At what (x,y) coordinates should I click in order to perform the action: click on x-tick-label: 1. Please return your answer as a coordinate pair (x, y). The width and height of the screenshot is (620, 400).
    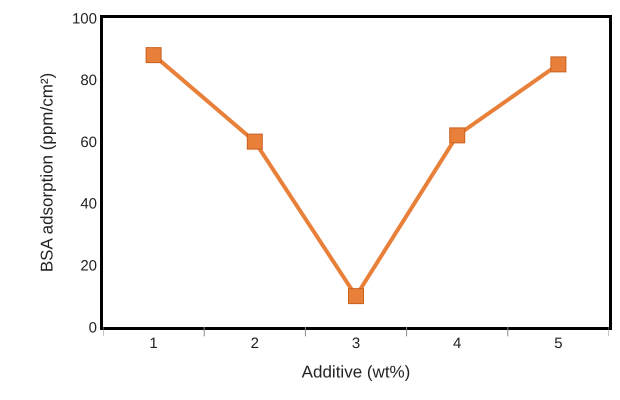
    Looking at the image, I should click on (153, 343).